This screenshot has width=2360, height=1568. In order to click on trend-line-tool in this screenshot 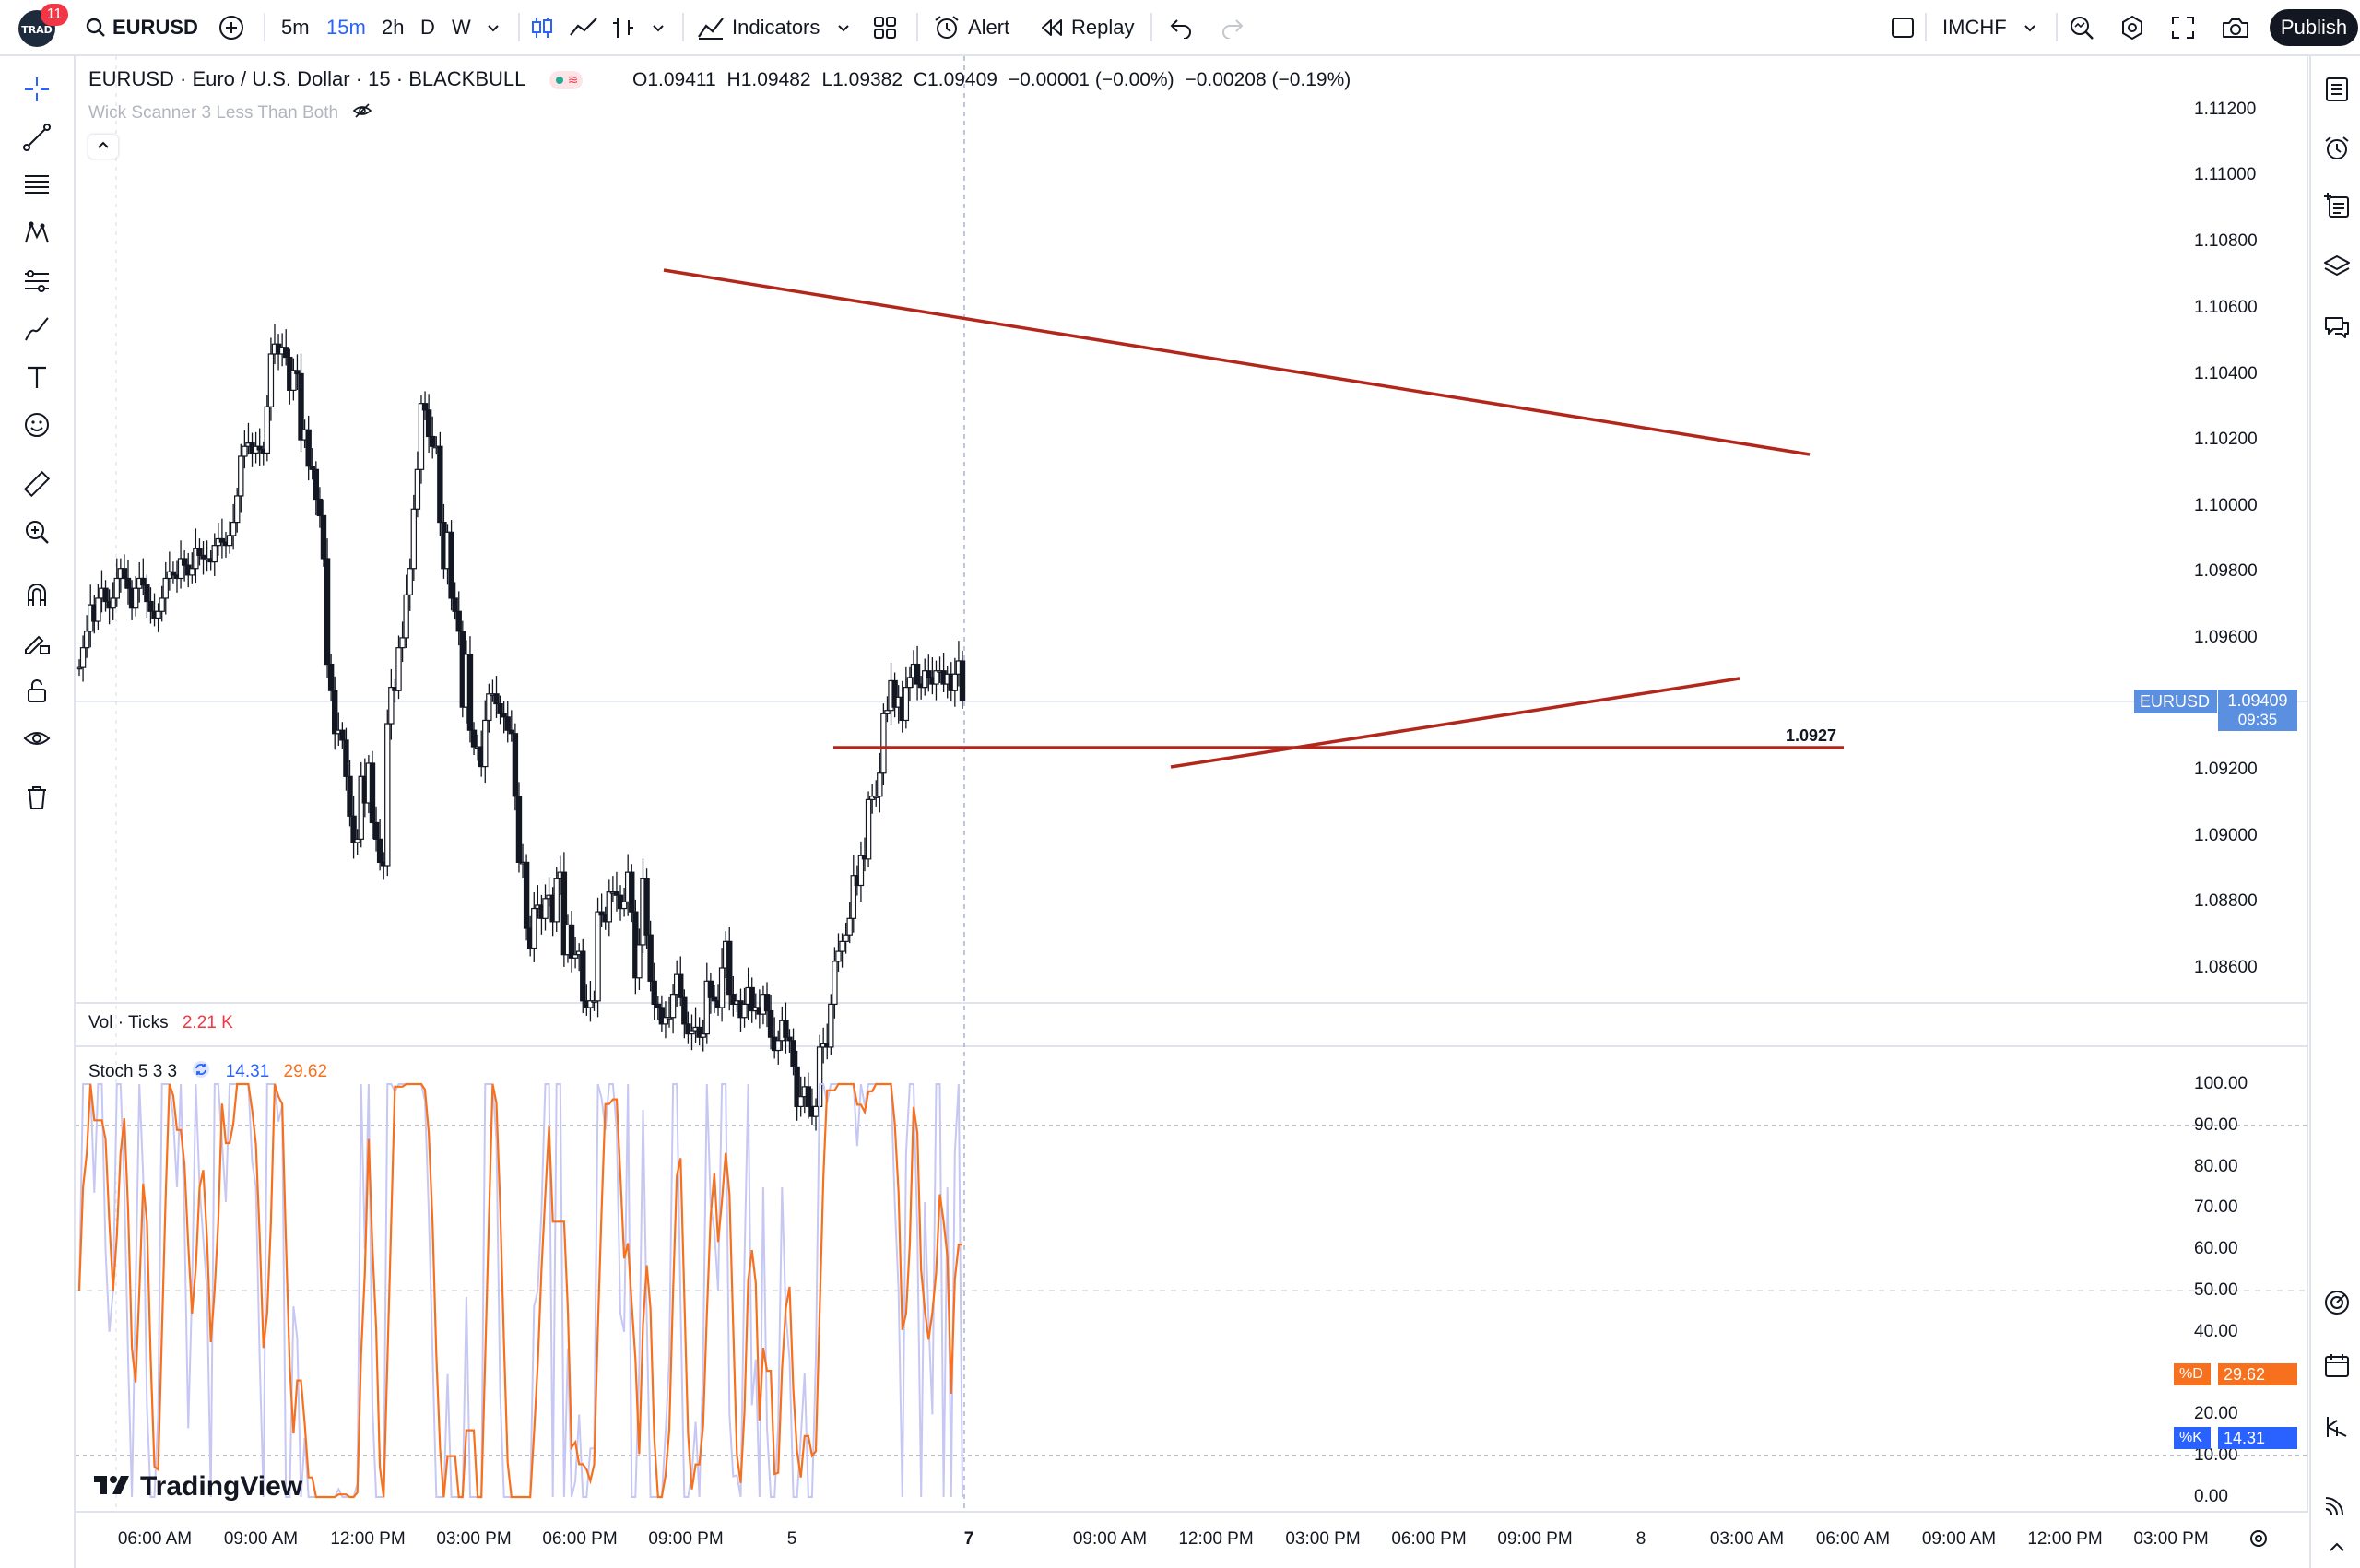, I will do `click(36, 139)`.